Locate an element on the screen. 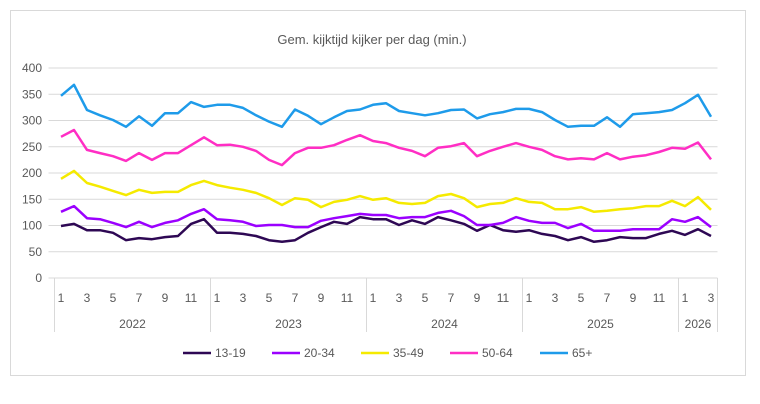 The width and height of the screenshot is (760, 404). legend-label: 35-49 is located at coordinates (408, 353).